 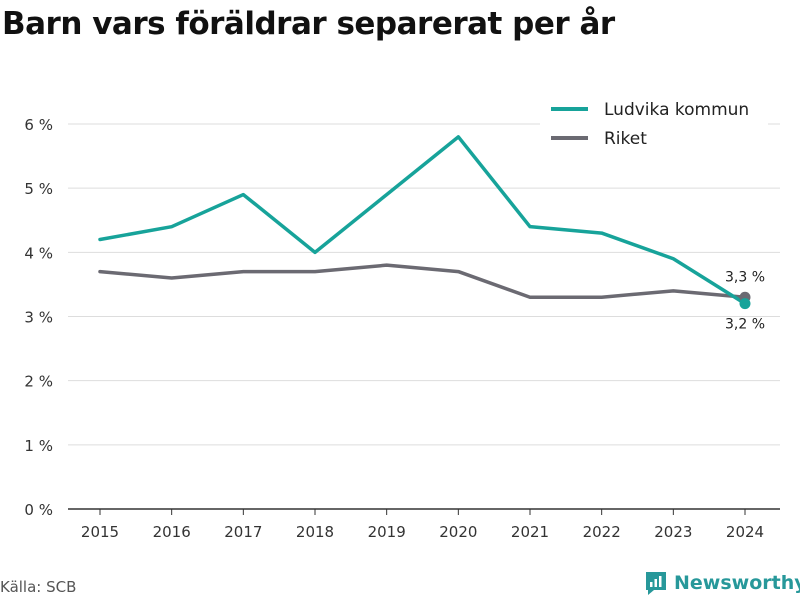 I want to click on y-tick-label: 4 %, so click(x=38, y=253).